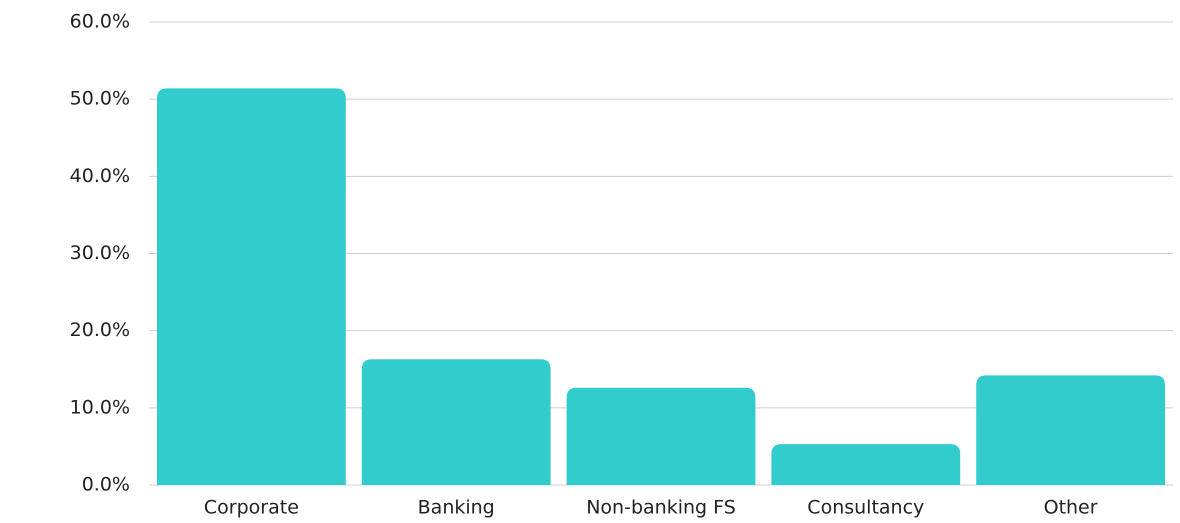  I want to click on y-tick-label: 50.0%, so click(100, 99).